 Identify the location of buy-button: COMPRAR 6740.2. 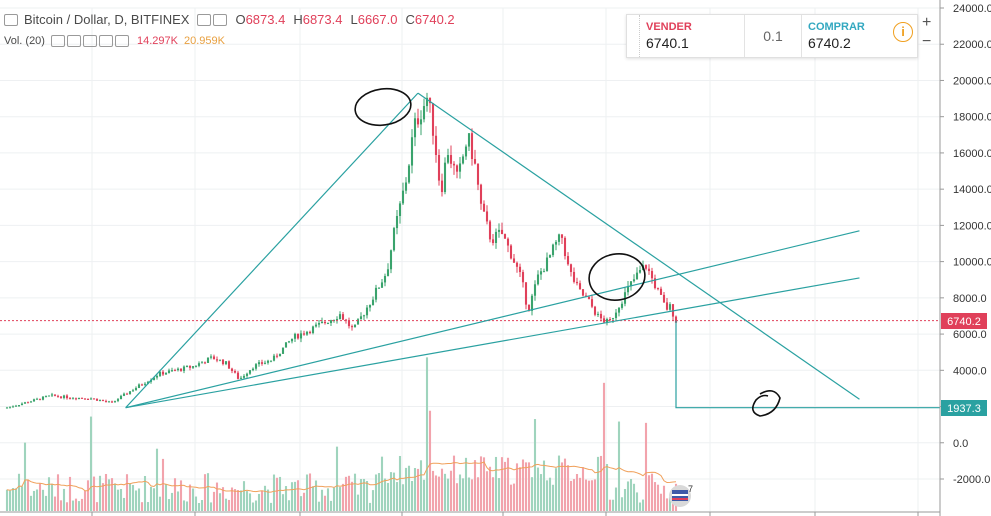
(853, 36).